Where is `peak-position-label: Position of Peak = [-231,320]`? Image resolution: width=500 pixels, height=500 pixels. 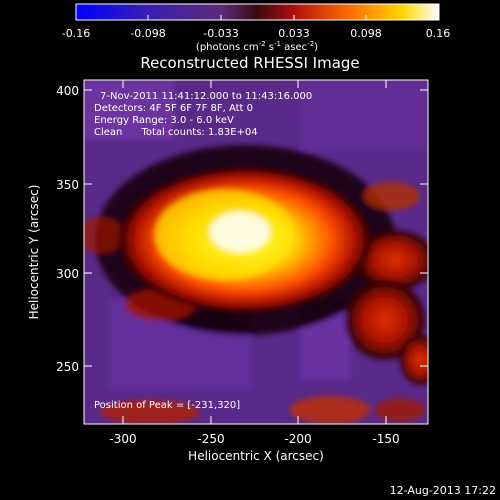
peak-position-label: Position of Peak = [-231,320] is located at coordinates (167, 405).